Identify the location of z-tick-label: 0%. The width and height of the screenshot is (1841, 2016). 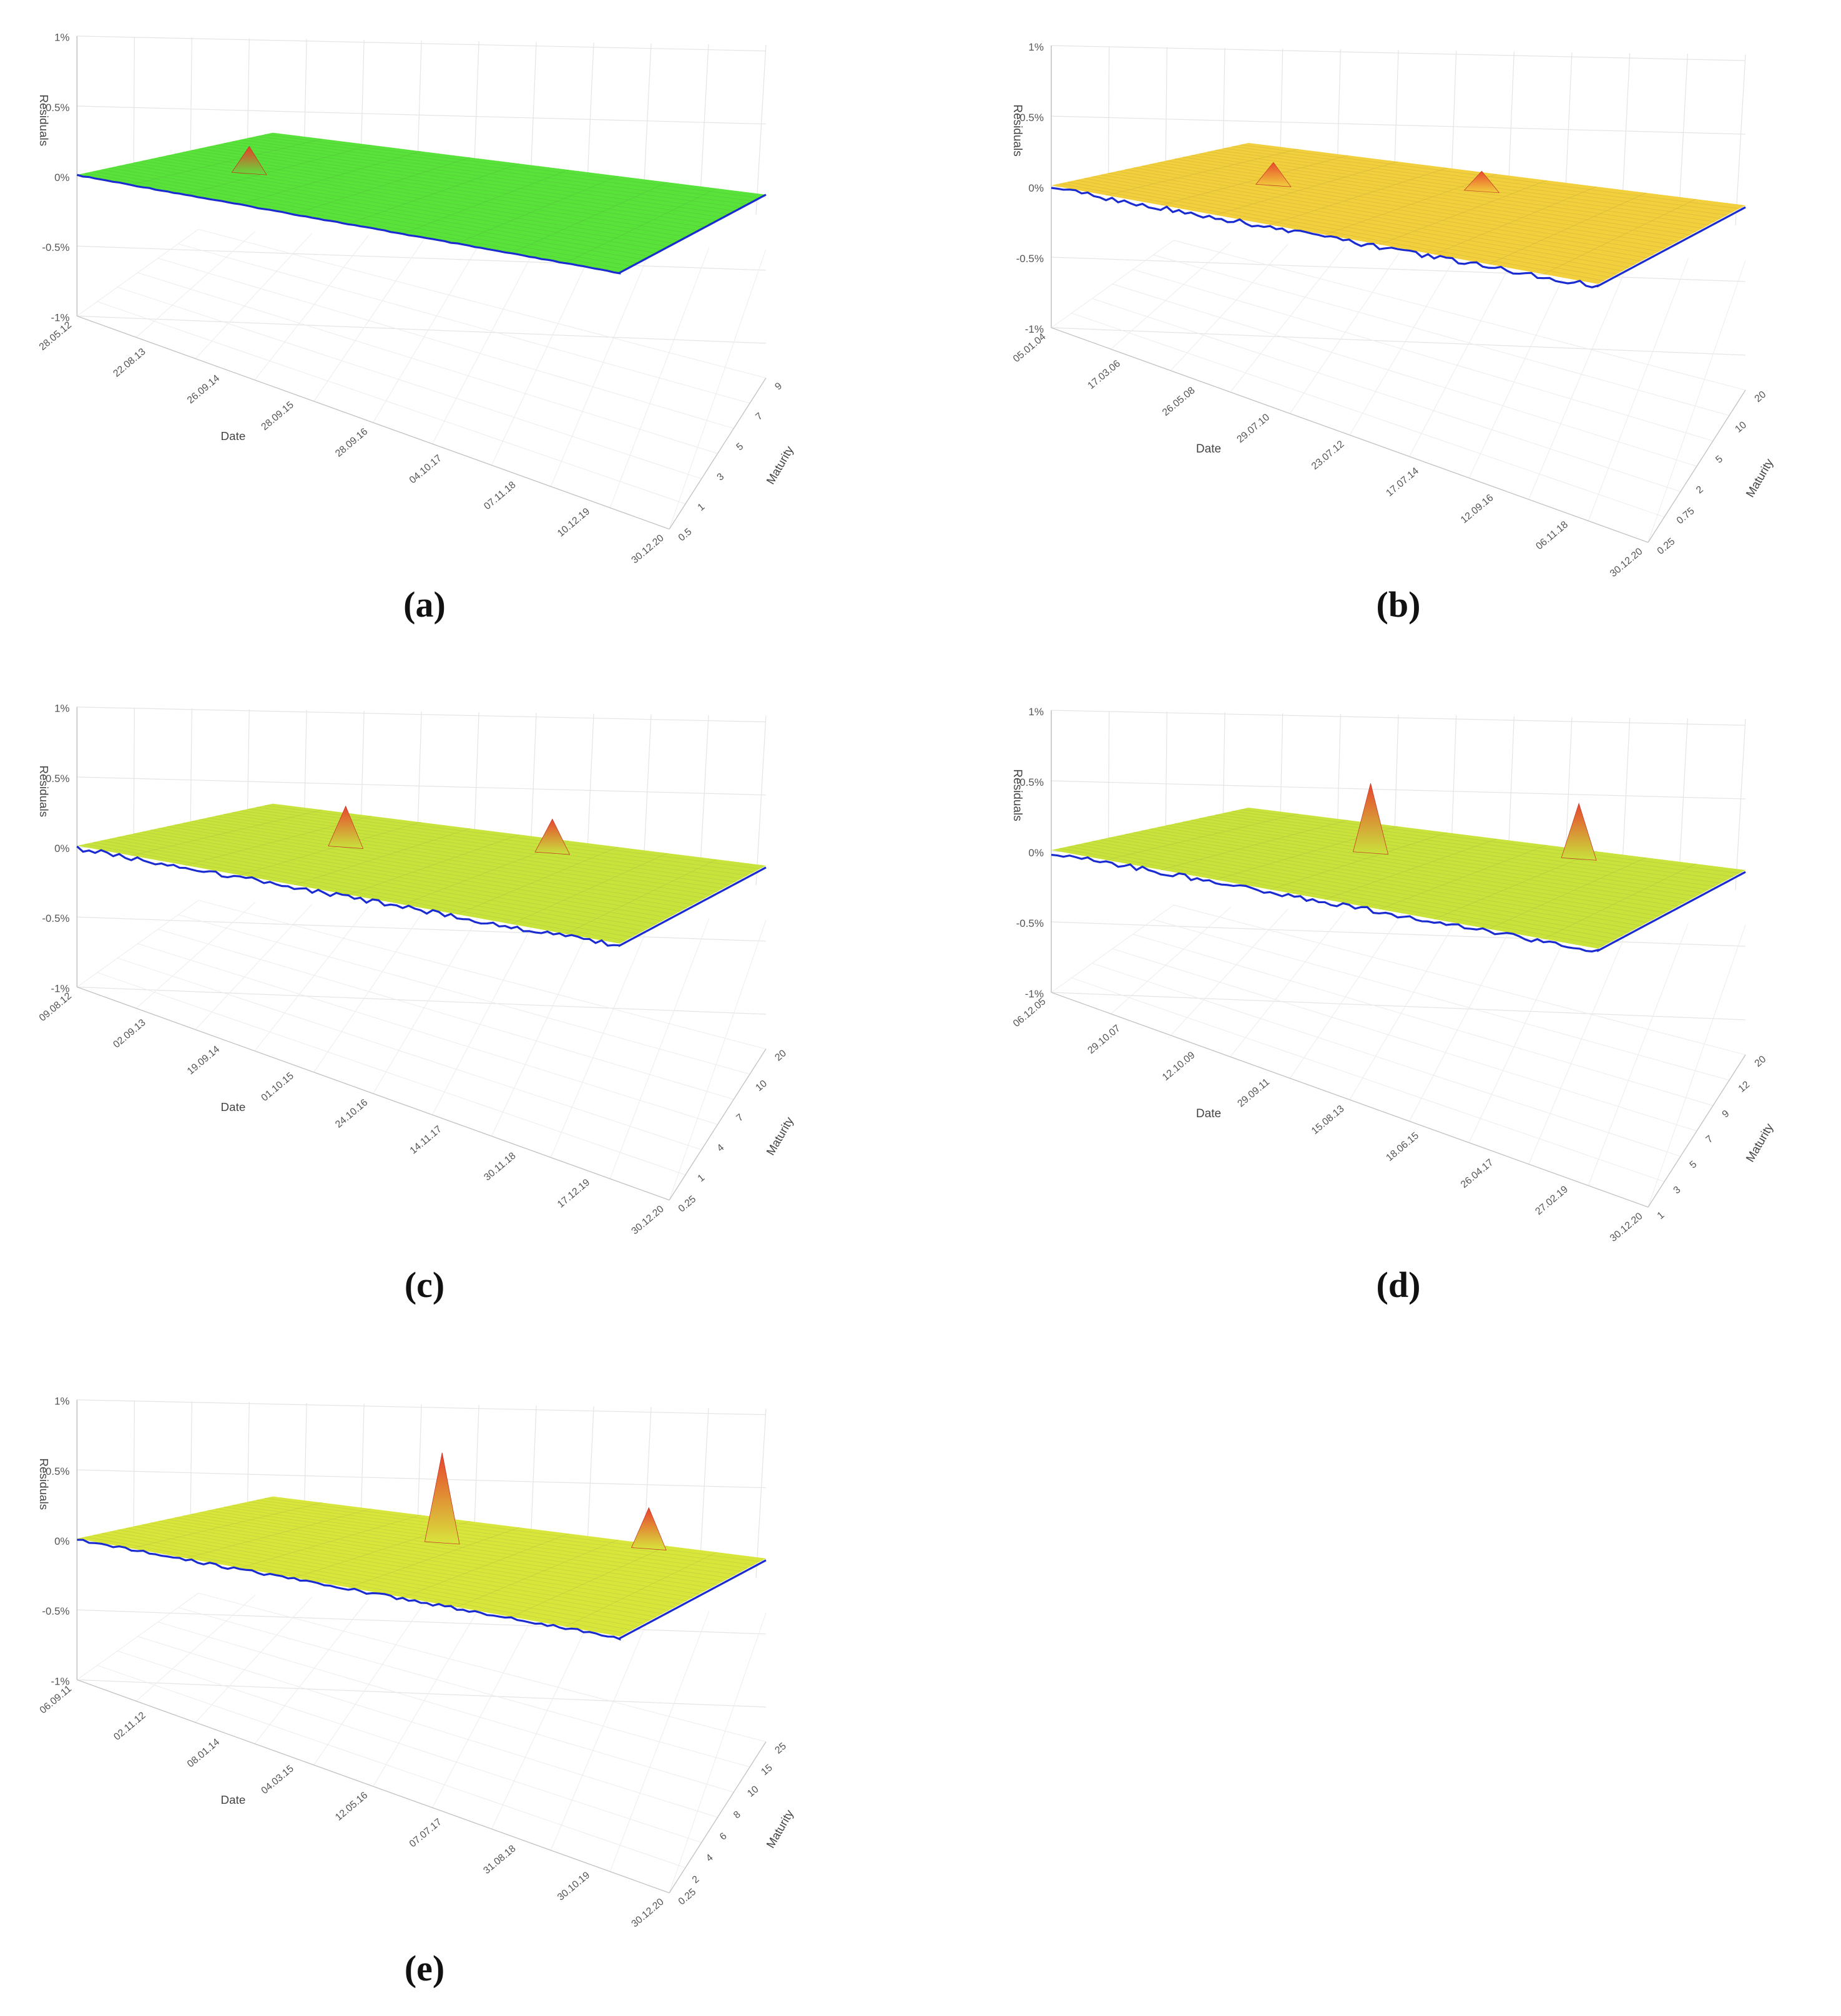
(61, 1541).